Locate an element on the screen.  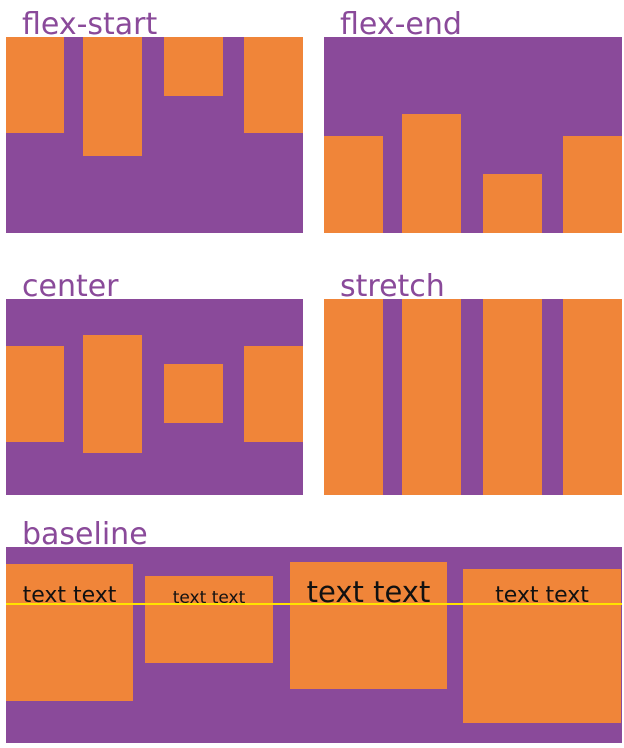
baseline-item-2: text text is located at coordinates (209, 619).